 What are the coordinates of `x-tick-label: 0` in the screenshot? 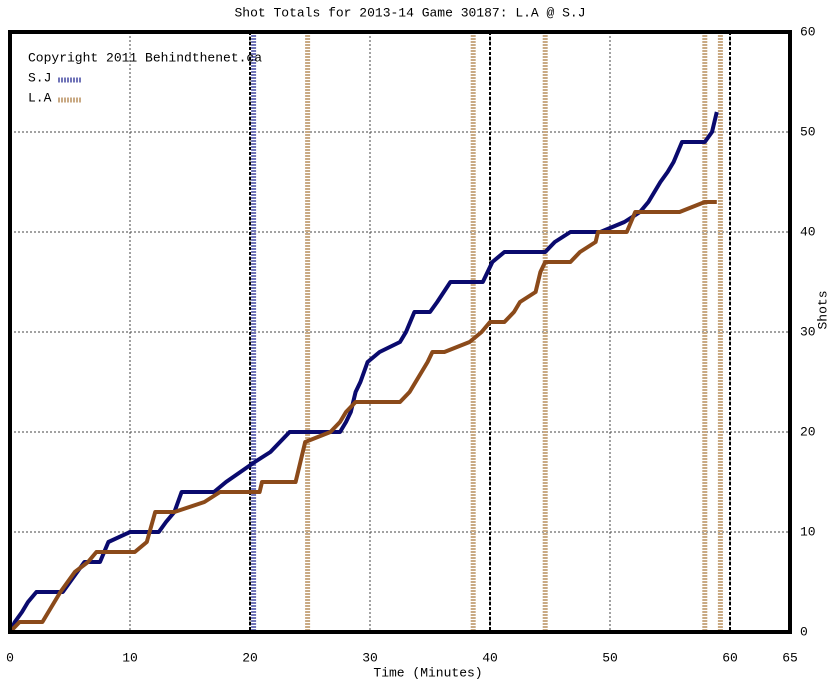 It's located at (10, 657).